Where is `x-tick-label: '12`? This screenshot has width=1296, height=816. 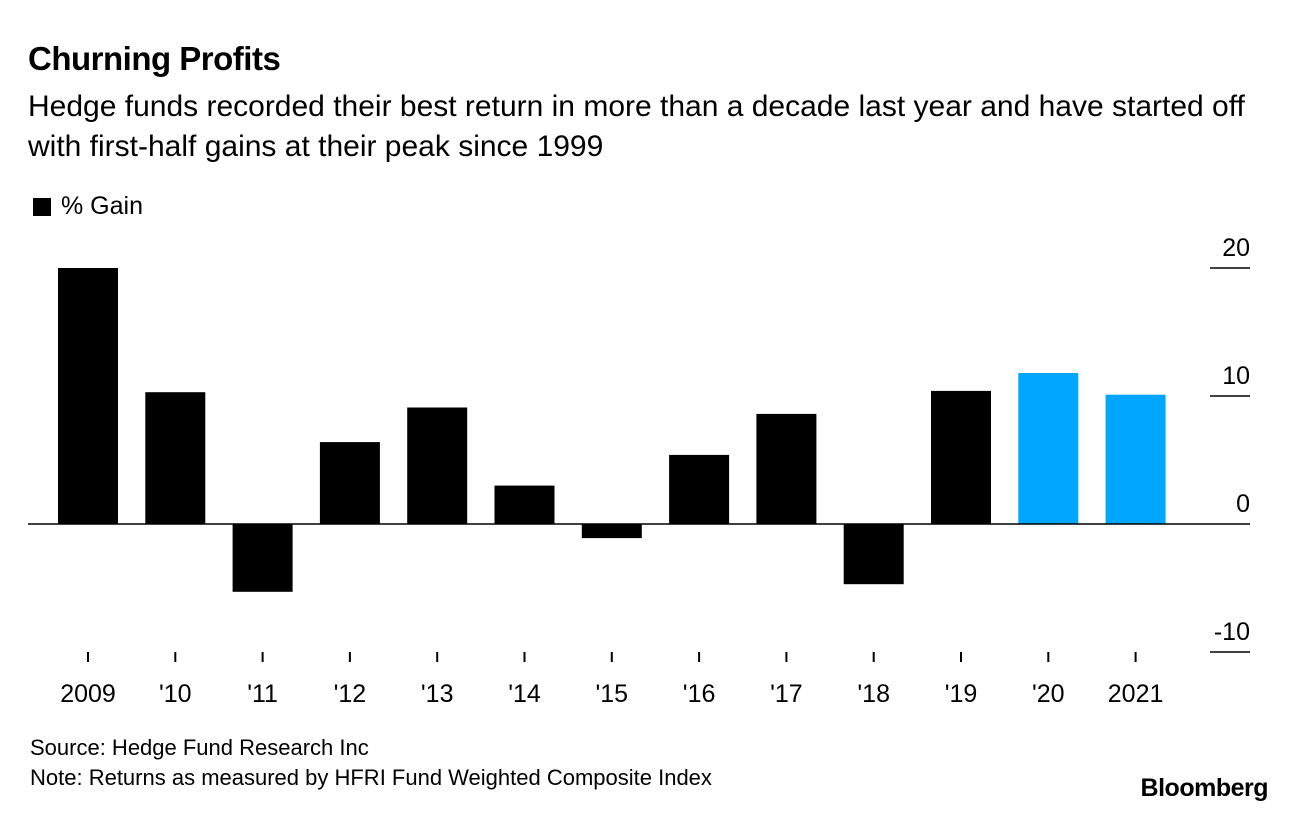
x-tick-label: '12 is located at coordinates (350, 694).